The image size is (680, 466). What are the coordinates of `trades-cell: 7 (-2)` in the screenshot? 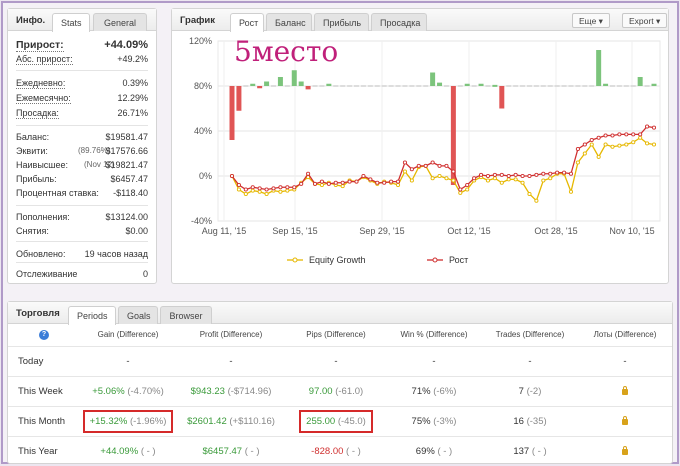 It's located at (530, 390).